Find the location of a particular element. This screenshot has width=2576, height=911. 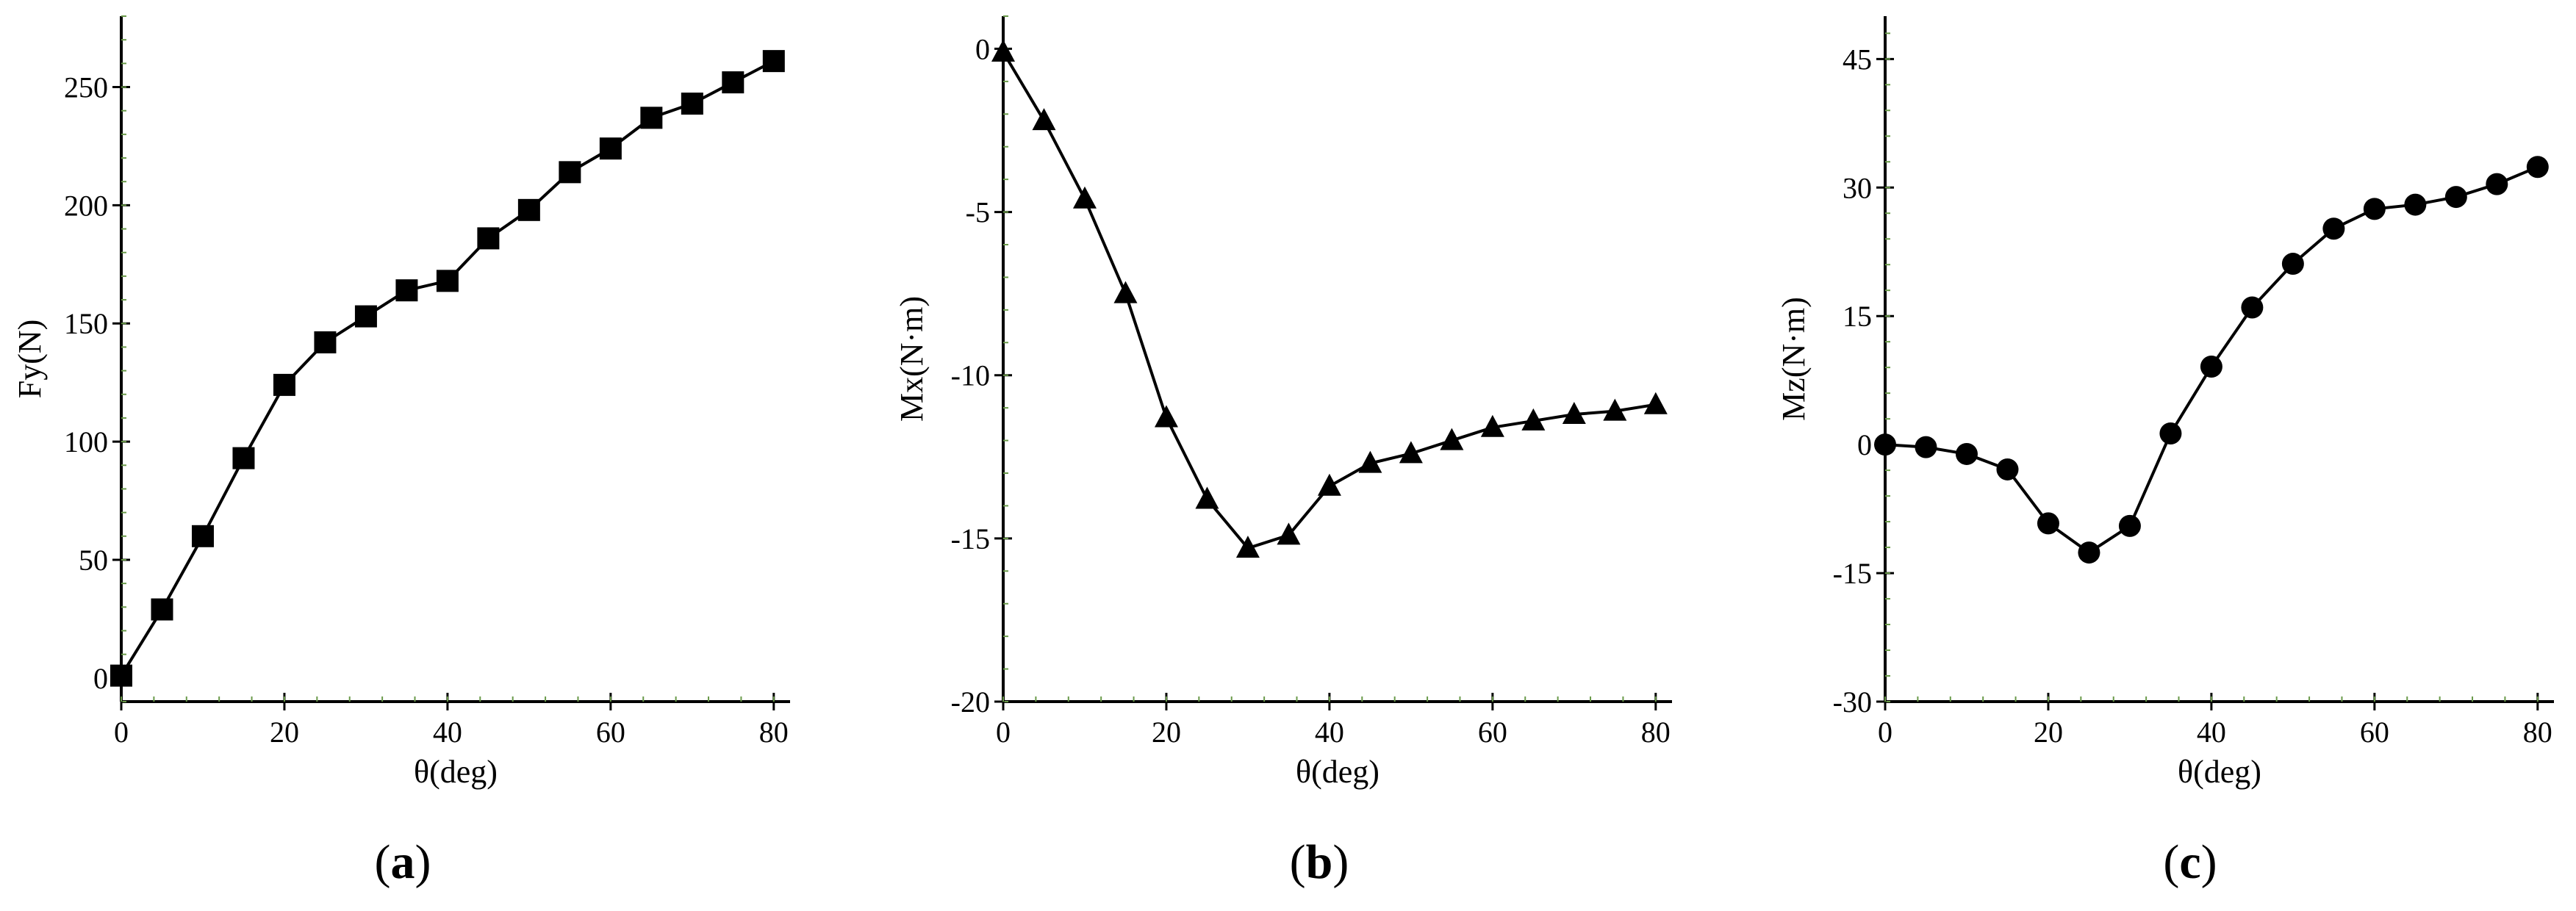

y-axis-label: Mx(N·m) is located at coordinates (912, 359).